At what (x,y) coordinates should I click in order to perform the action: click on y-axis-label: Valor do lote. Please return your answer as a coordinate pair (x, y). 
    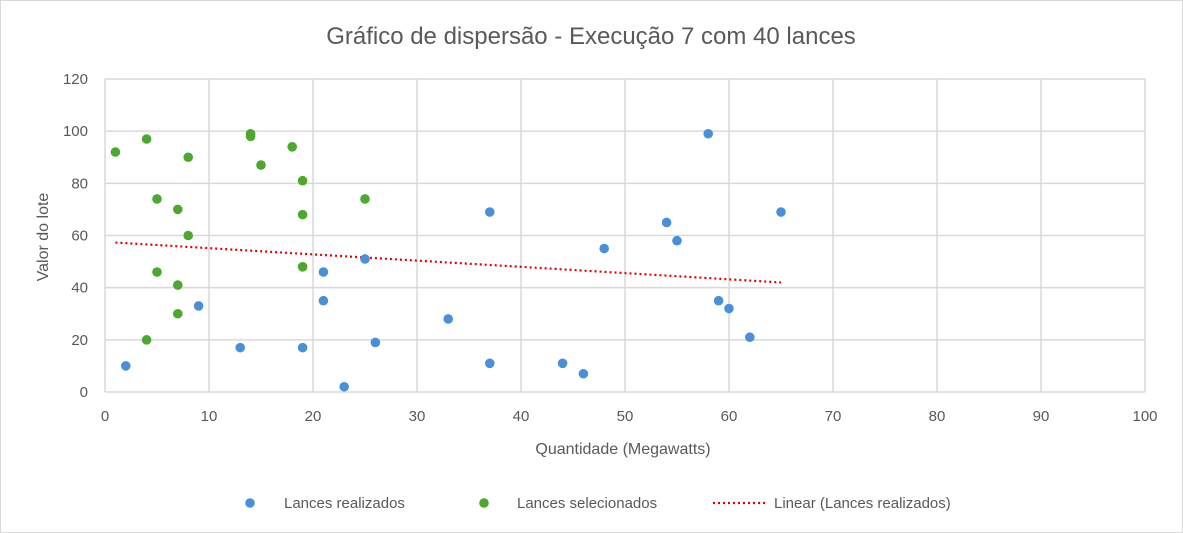
    Looking at the image, I should click on (43, 237).